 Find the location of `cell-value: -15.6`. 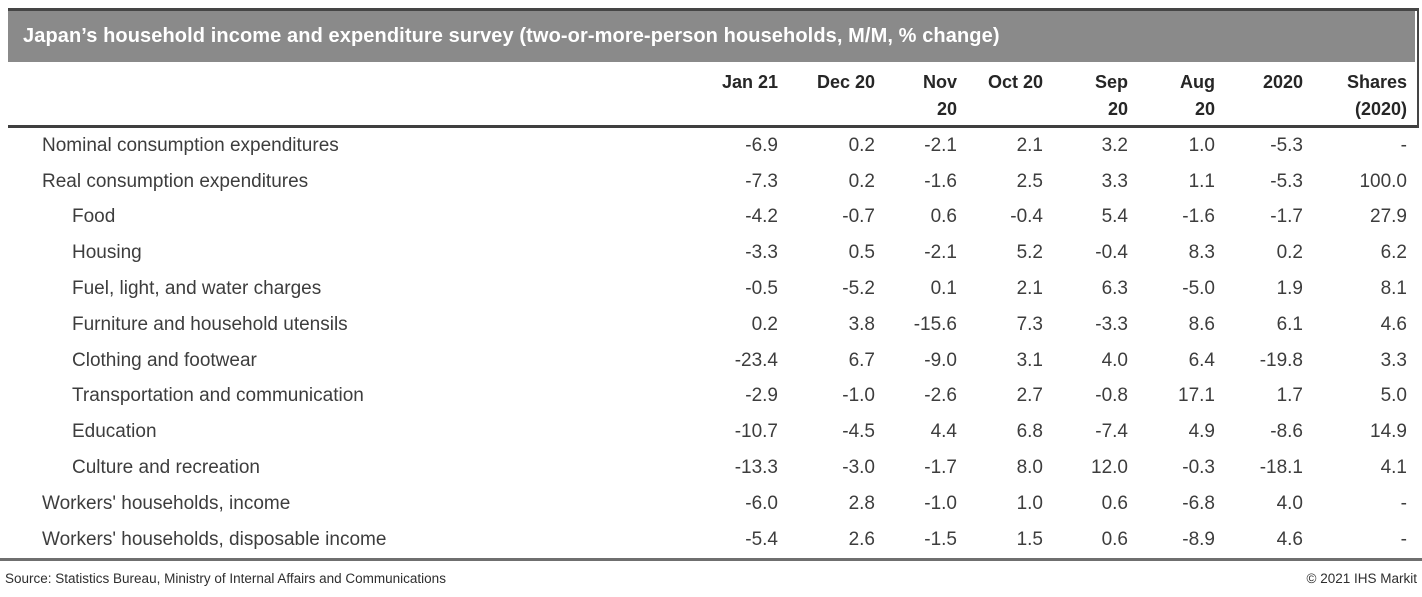

cell-value: -15.6 is located at coordinates (935, 324).